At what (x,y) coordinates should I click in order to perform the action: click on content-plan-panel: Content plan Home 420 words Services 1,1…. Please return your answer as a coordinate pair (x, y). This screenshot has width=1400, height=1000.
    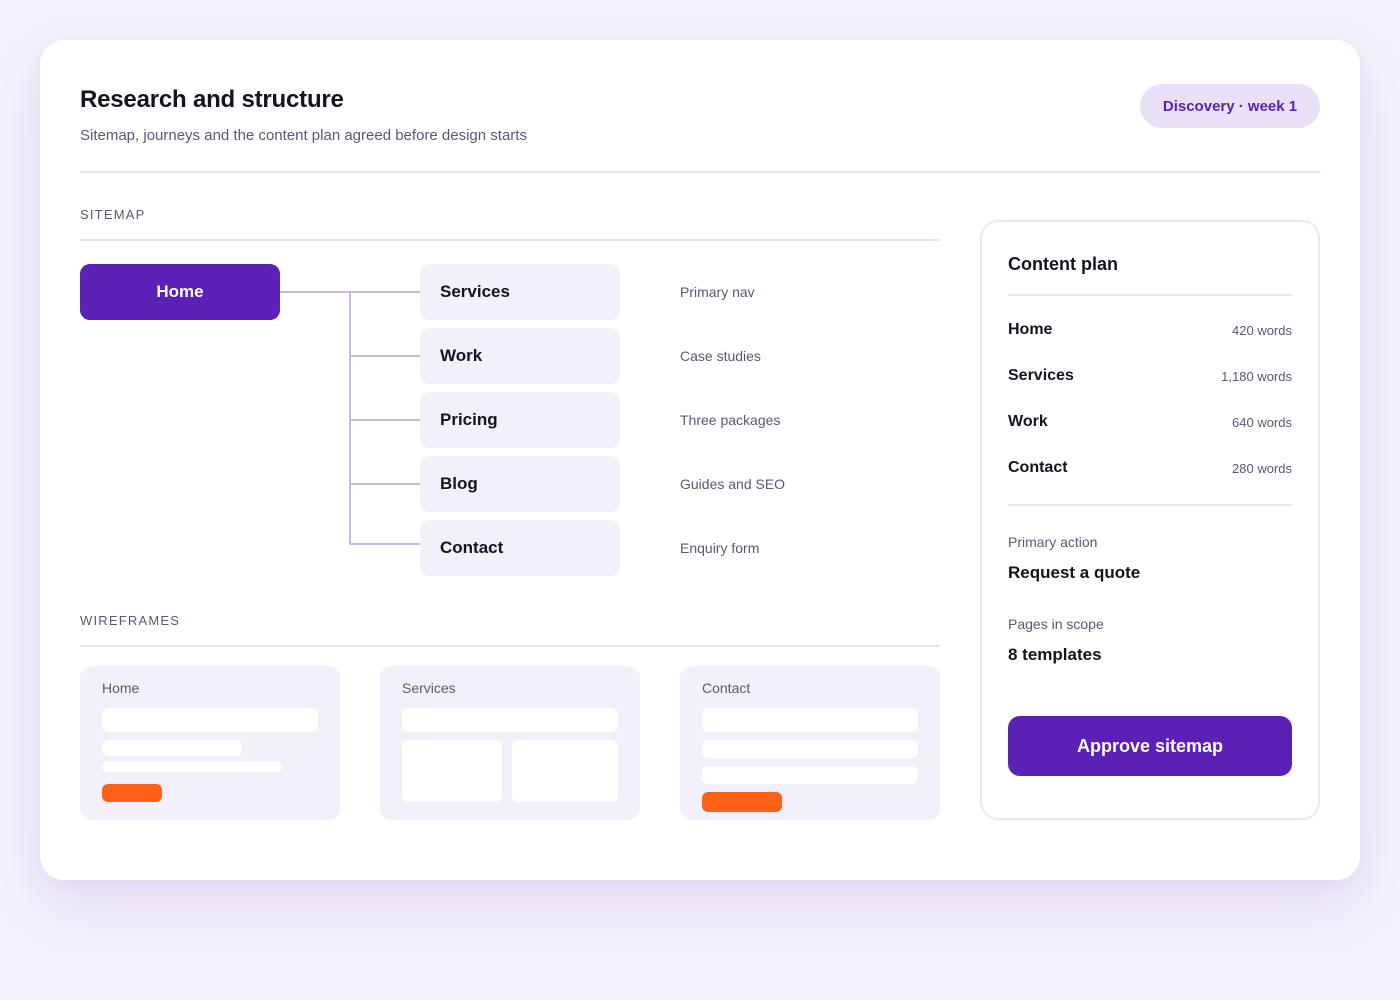
    Looking at the image, I should click on (1150, 520).